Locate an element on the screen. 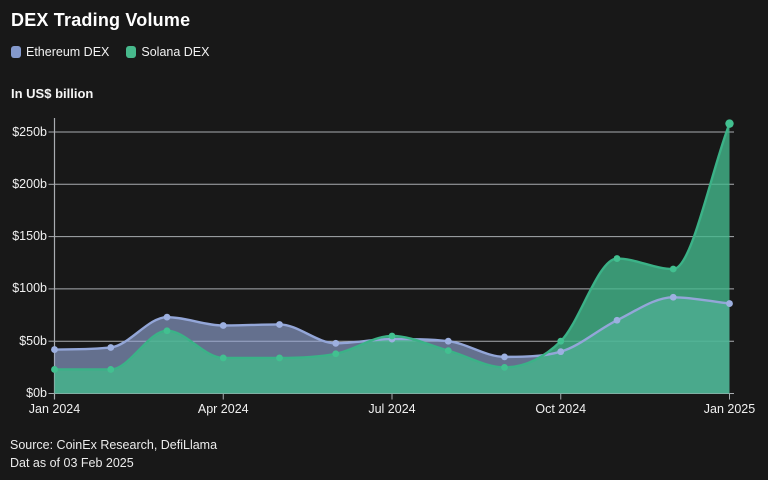 The height and width of the screenshot is (480, 768). chart-legend: Ethereum DEX Solana DEX is located at coordinates (110, 52).